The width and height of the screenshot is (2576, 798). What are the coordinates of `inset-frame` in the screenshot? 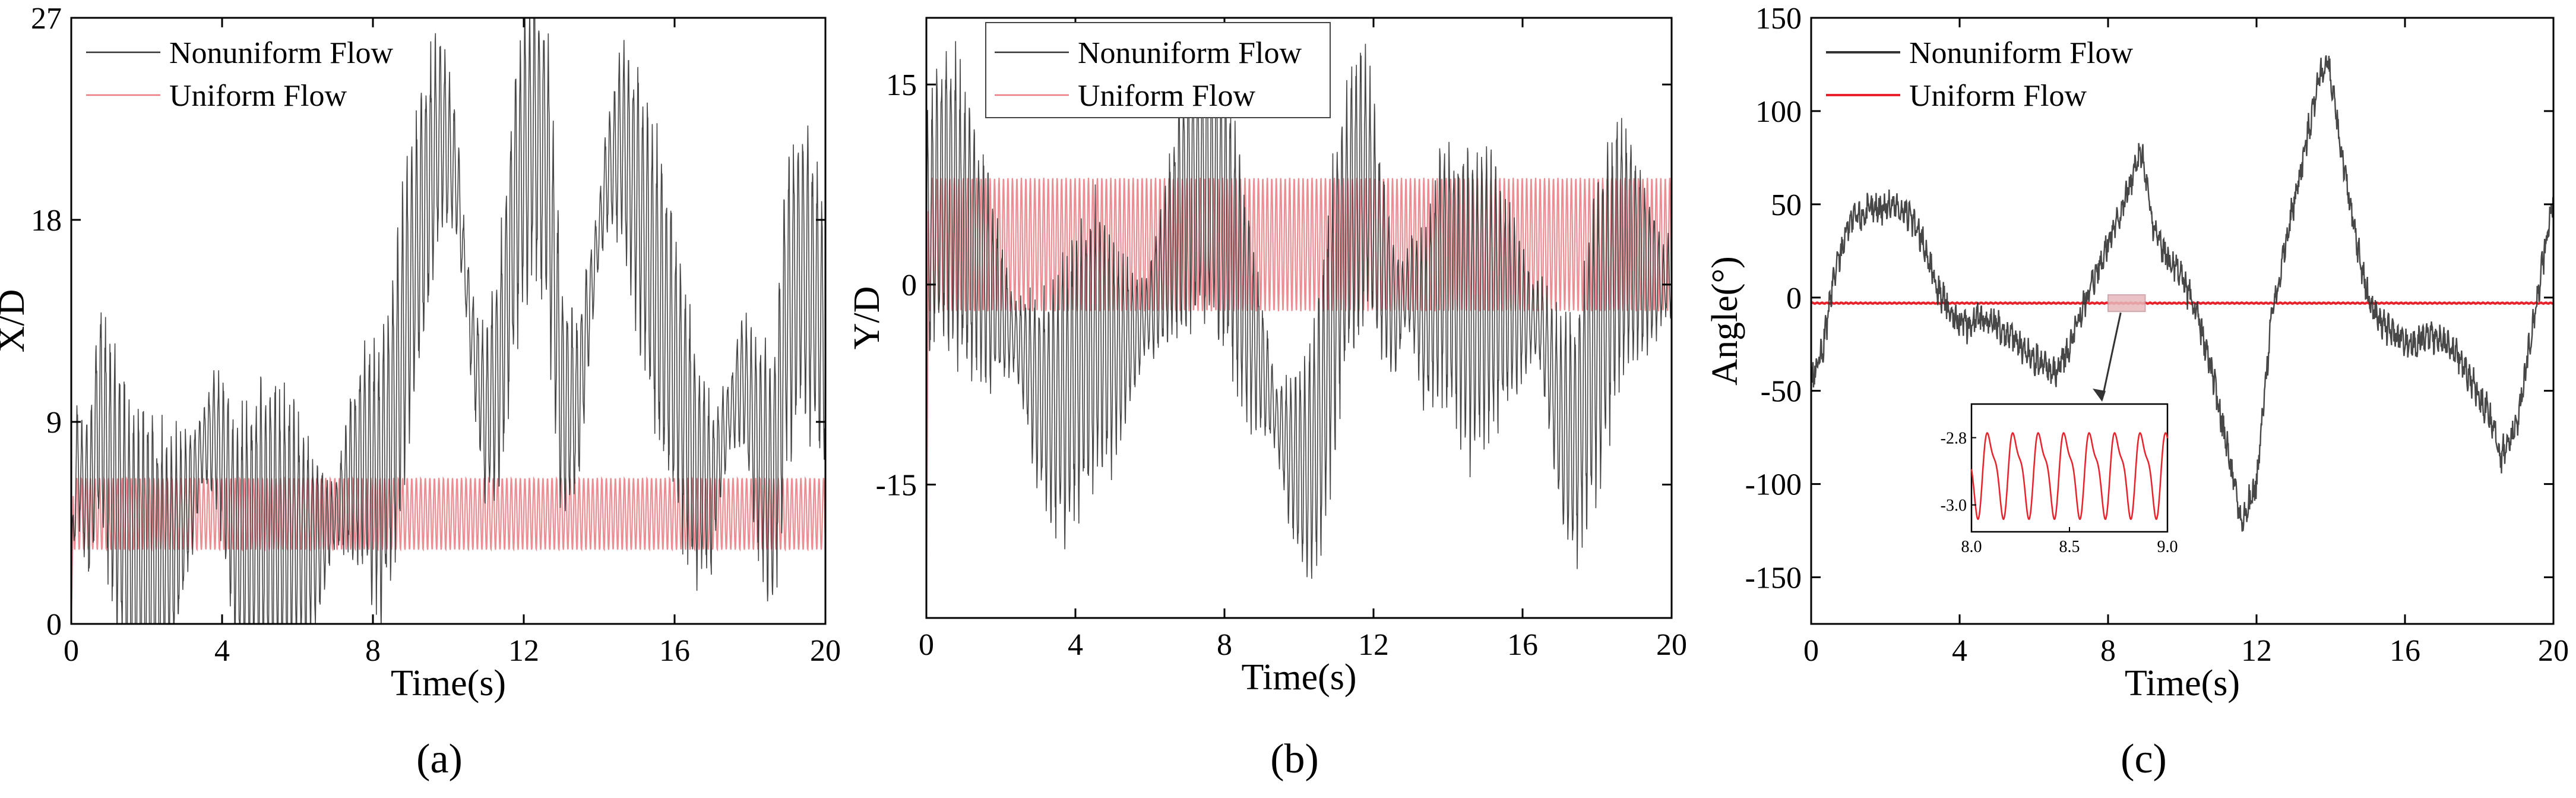 It's located at (2069, 468).